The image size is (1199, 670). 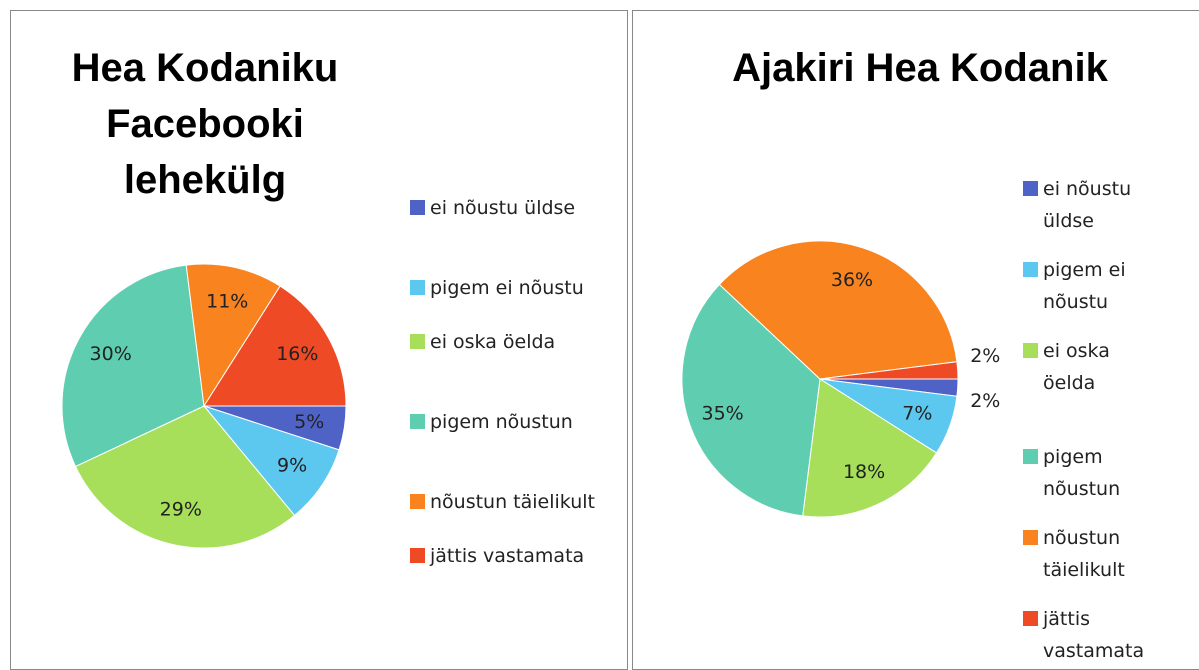 What do you see at coordinates (297, 354) in the screenshot?
I see `data-label: 16%` at bounding box center [297, 354].